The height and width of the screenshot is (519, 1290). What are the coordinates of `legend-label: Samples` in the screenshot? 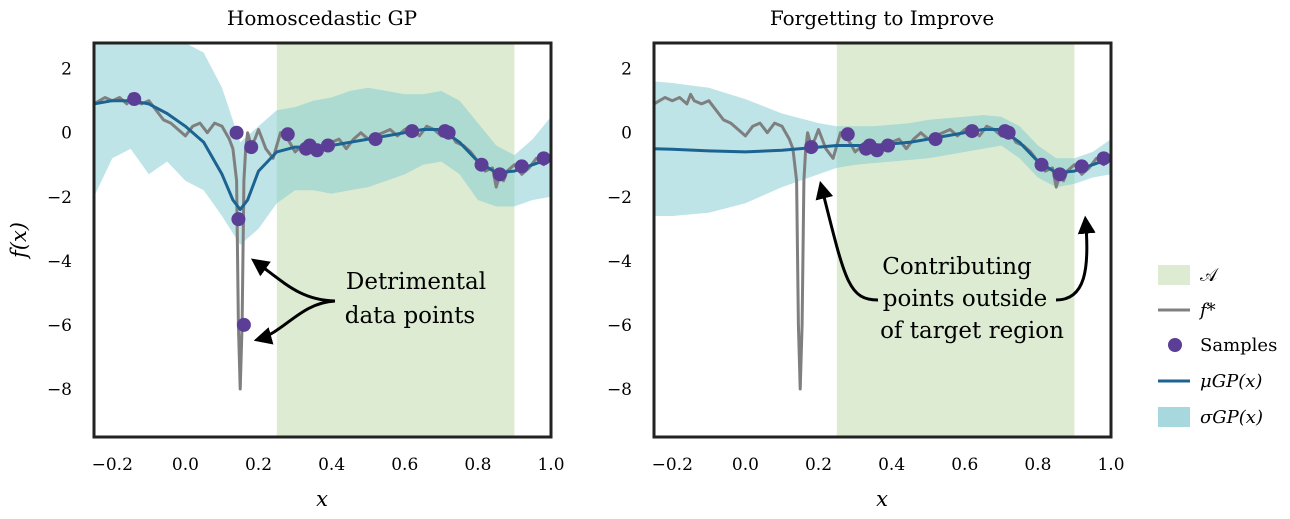 It's located at (1238, 345).